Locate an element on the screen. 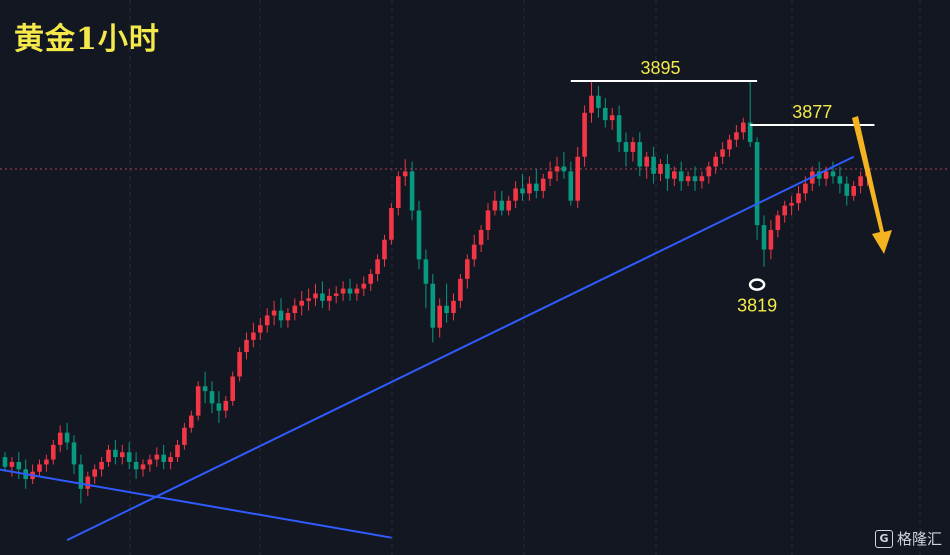 This screenshot has width=950, height=555. chart-title: 黄金1小时 is located at coordinates (87, 39).